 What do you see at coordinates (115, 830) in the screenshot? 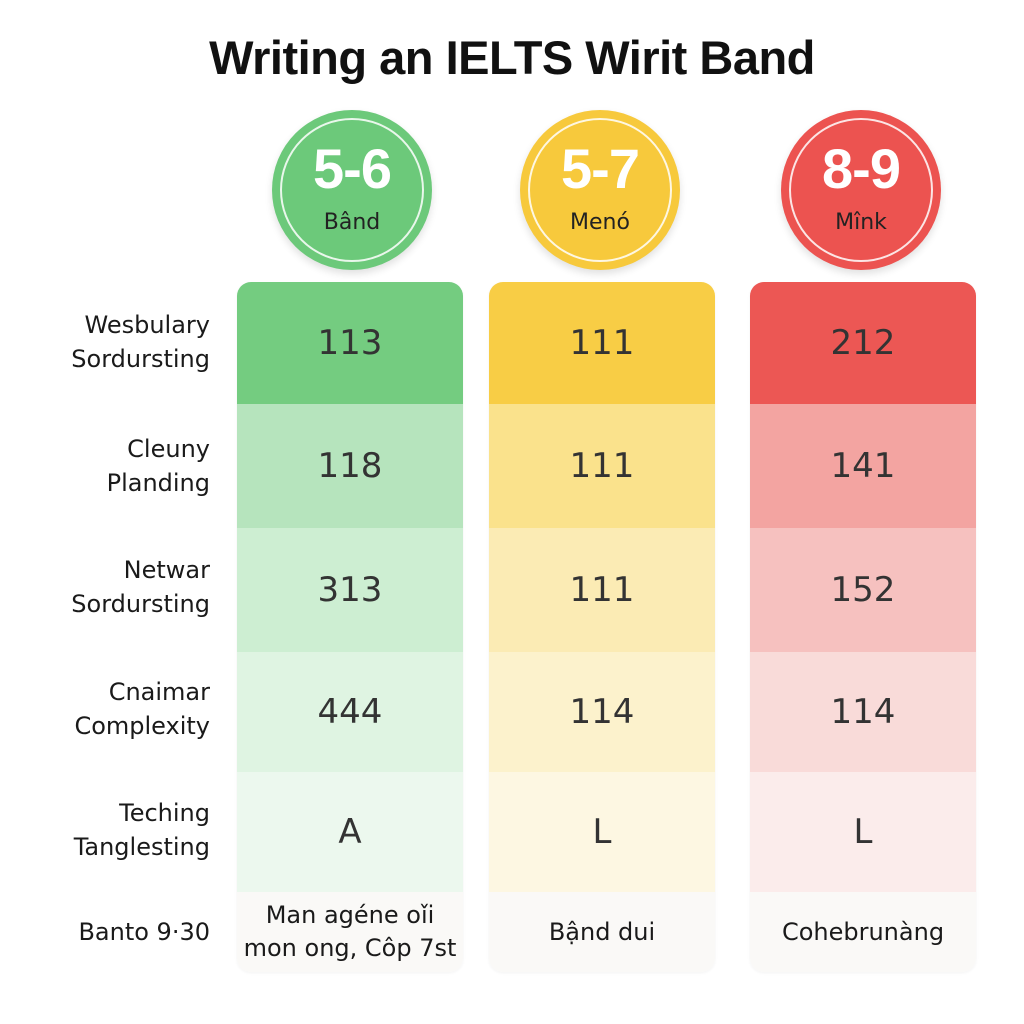
I see `row-label: Teching Tanglesting` at bounding box center [115, 830].